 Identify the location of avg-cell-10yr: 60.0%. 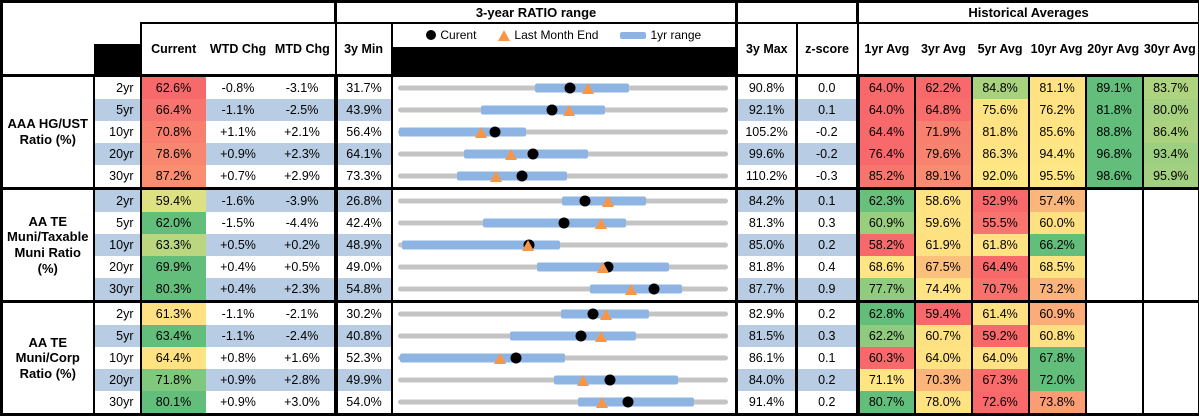
(1057, 223).